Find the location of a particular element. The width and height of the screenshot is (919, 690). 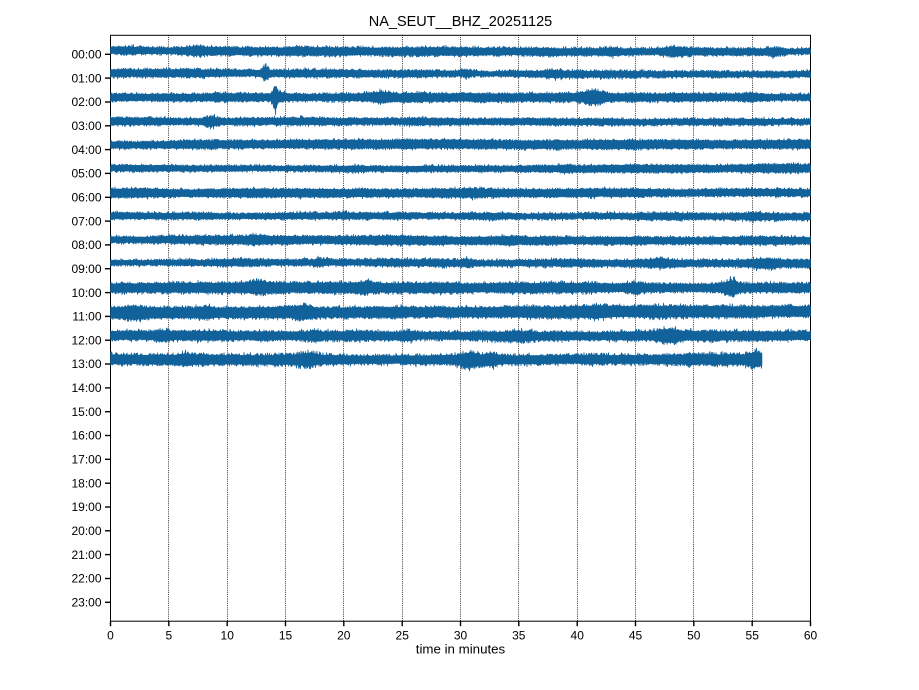

svg-text: 25 is located at coordinates (403, 635).